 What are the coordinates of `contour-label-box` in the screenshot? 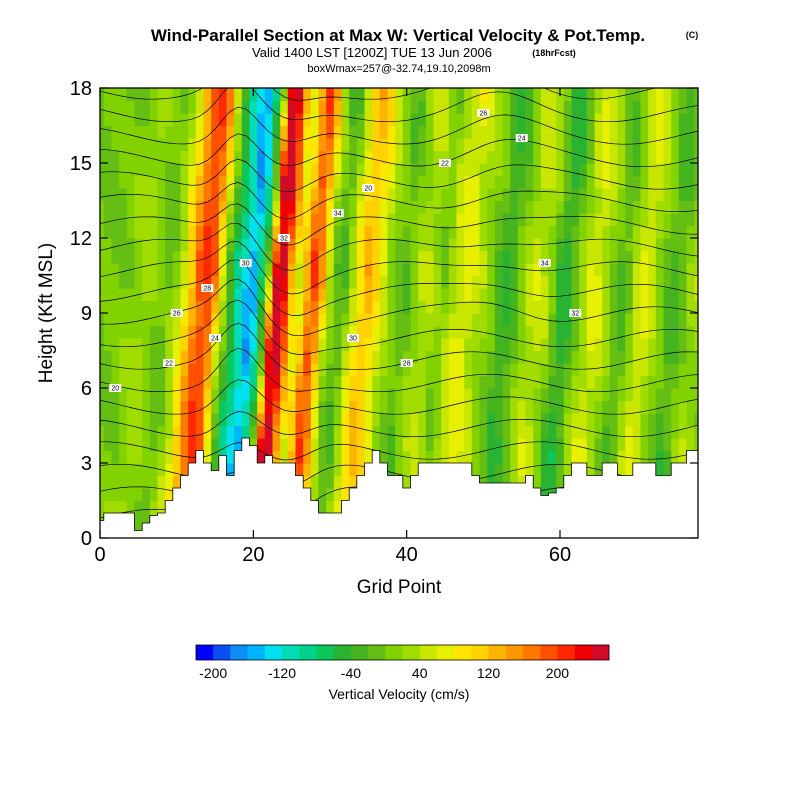 It's located at (445, 163).